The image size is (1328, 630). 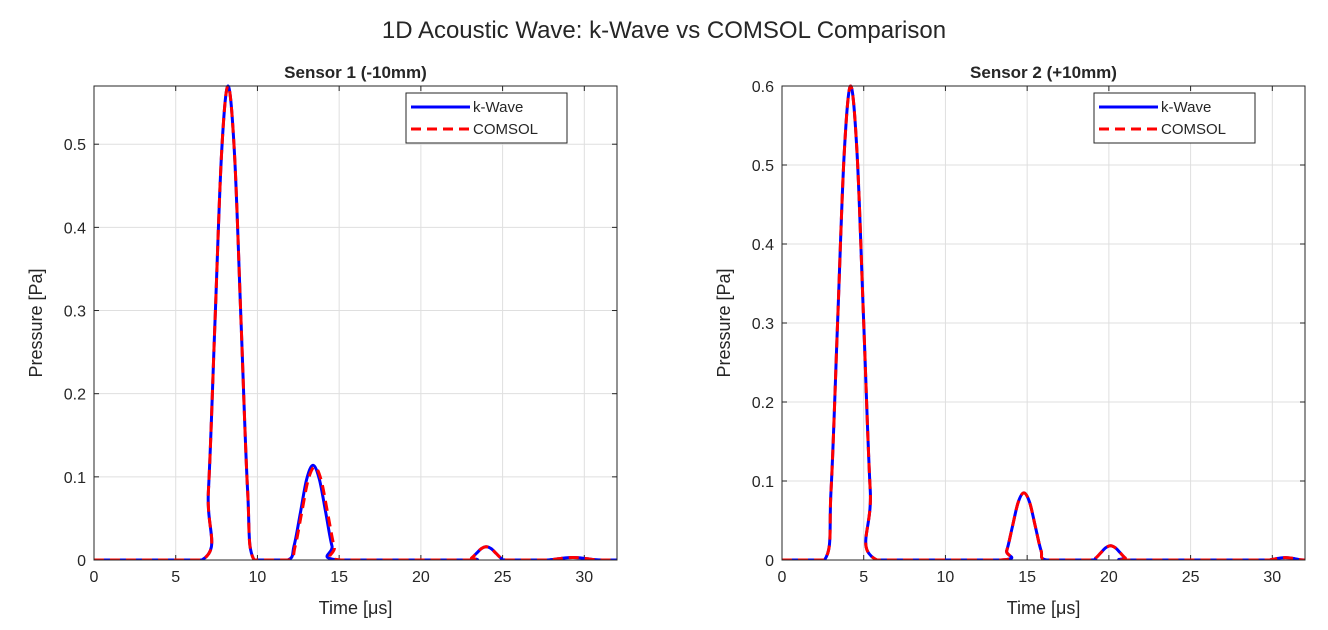 What do you see at coordinates (355, 72) in the screenshot?
I see `subplot-title: Sensor 1 (-10mm)` at bounding box center [355, 72].